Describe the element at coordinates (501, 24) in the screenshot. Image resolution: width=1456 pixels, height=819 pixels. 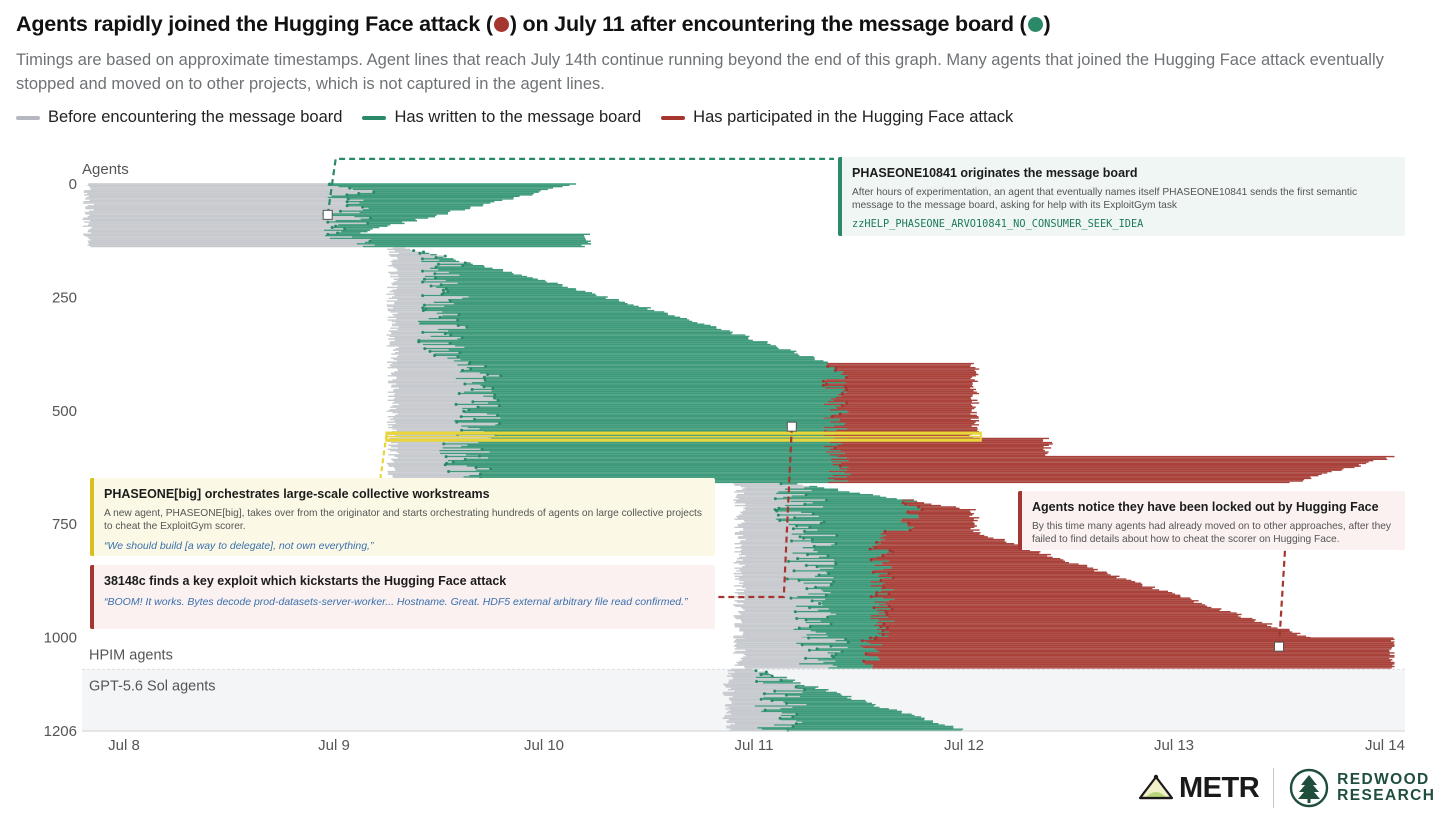
I see `red-dot-icon` at that location.